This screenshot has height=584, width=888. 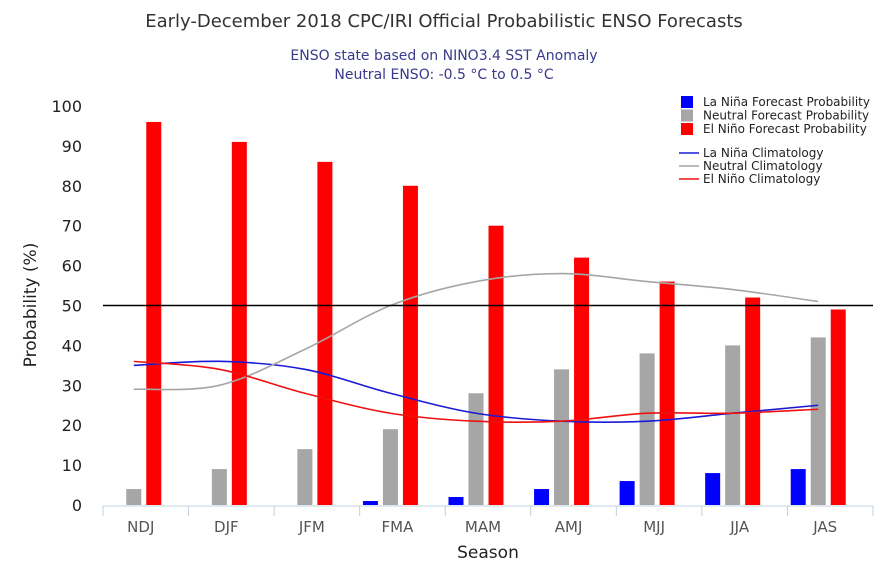 I want to click on x-axis-label: Season, so click(x=488, y=553).